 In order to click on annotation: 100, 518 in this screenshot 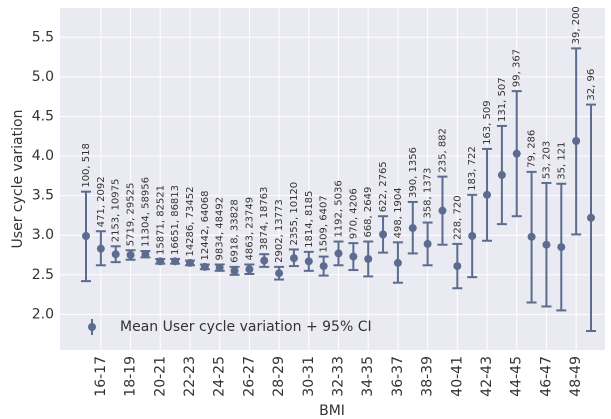, I will do `click(86, 165)`.